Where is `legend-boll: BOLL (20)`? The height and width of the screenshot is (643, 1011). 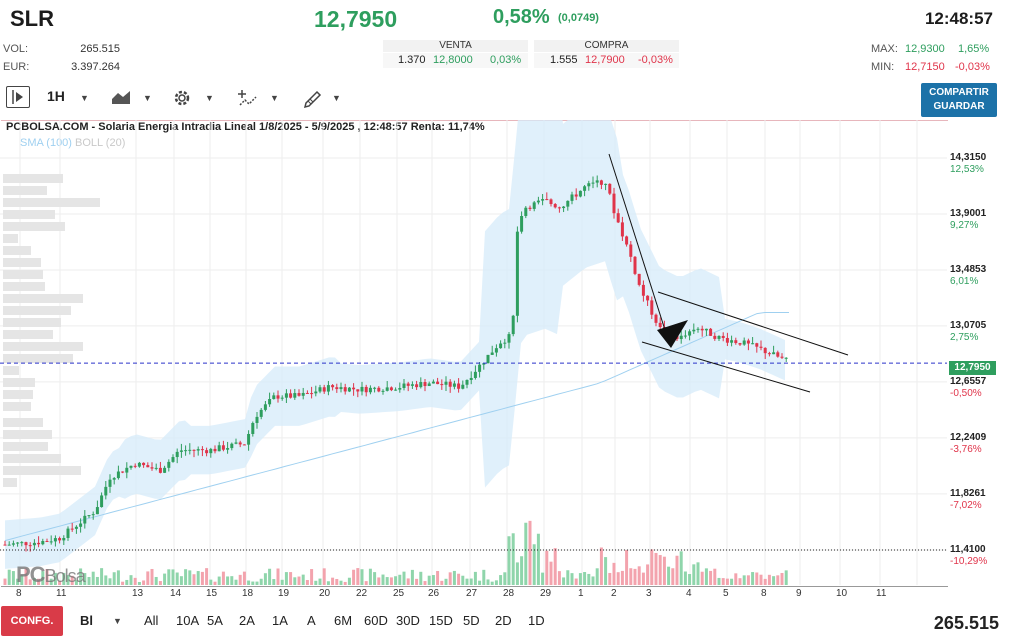
legend-boll: BOLL (20) is located at coordinates (100, 143).